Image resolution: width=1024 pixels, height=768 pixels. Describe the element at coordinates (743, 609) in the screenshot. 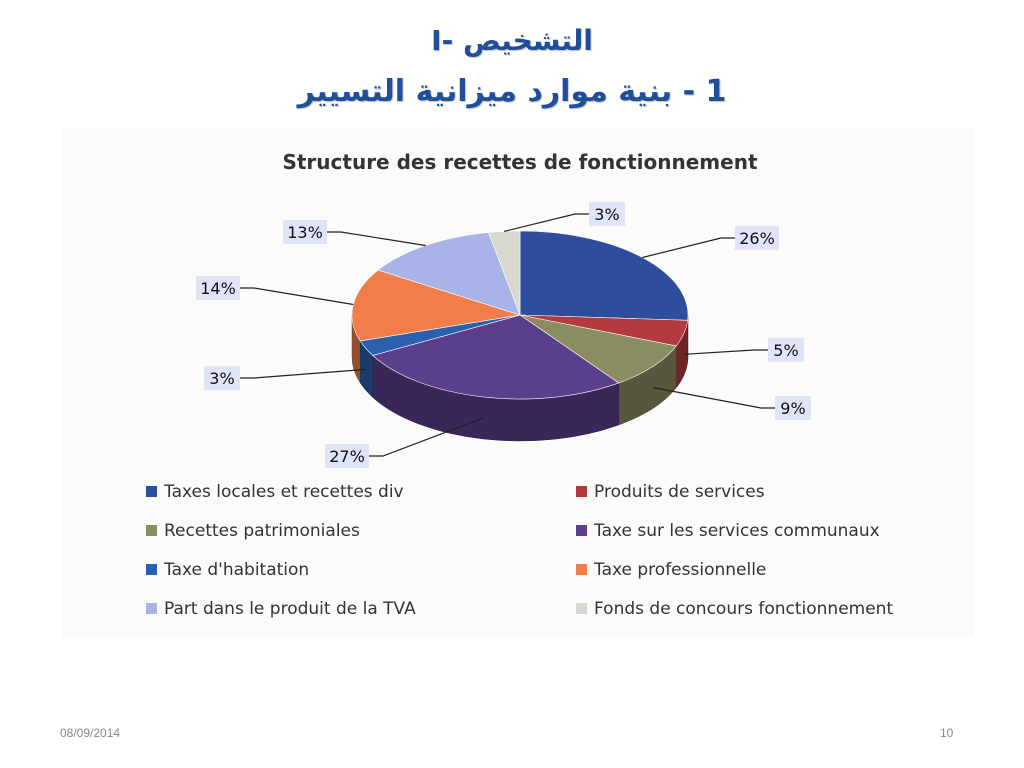

I see `legend-label-7: Fonds de concours fonctionnement` at that location.